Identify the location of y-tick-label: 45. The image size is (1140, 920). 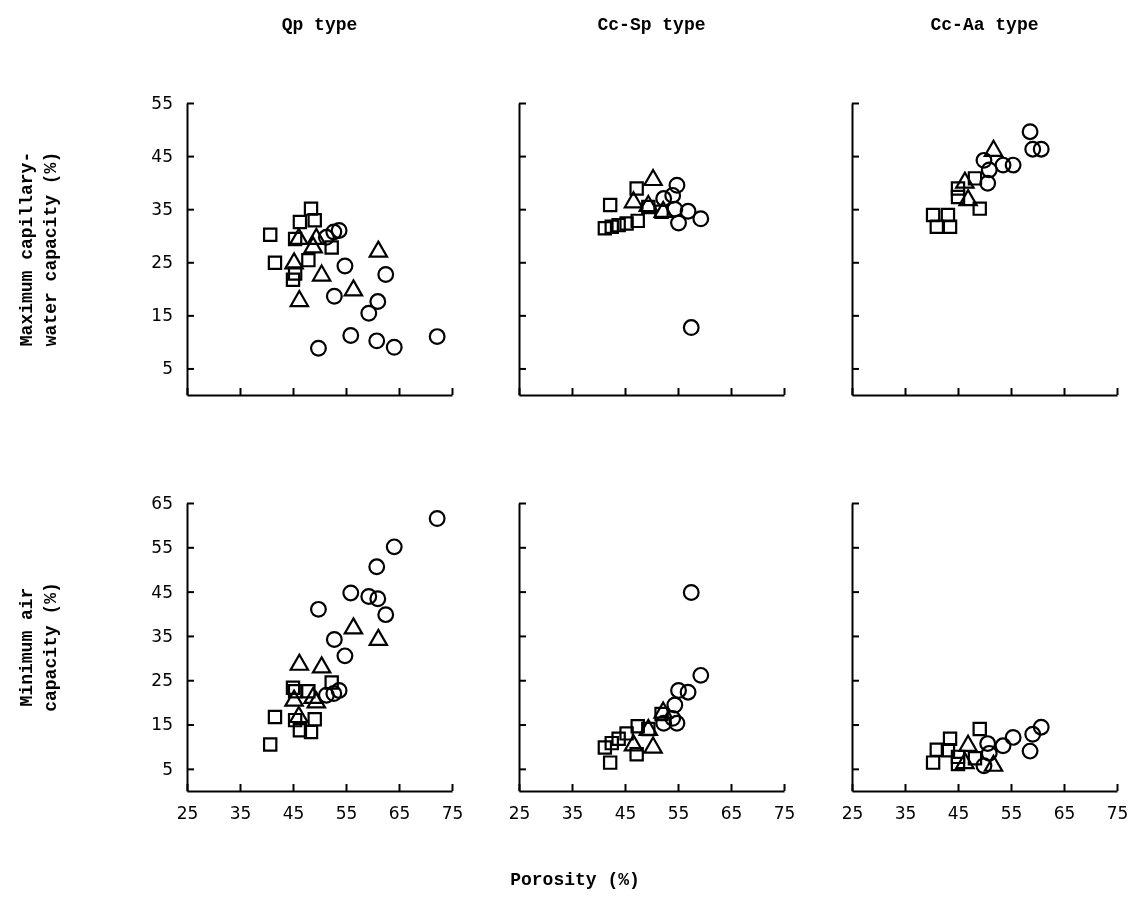
(162, 156).